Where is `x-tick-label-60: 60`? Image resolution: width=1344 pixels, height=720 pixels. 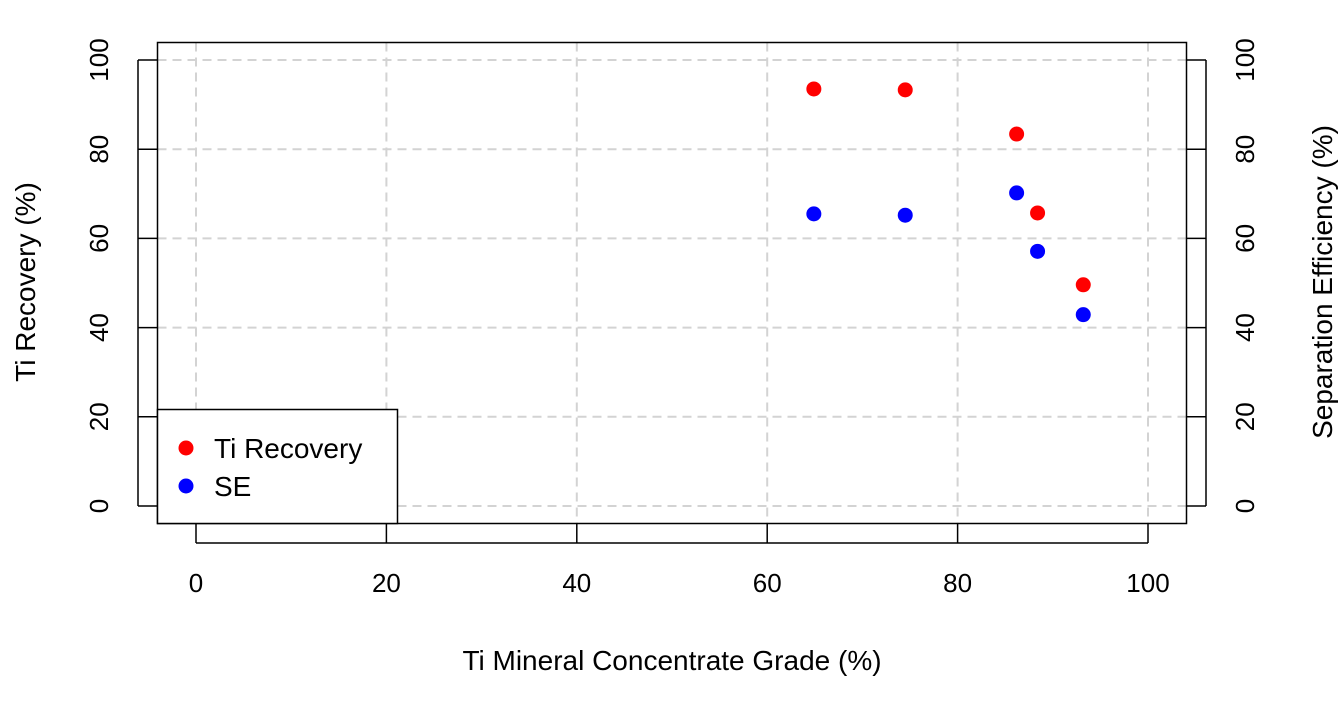
x-tick-label-60: 60 is located at coordinates (767, 583).